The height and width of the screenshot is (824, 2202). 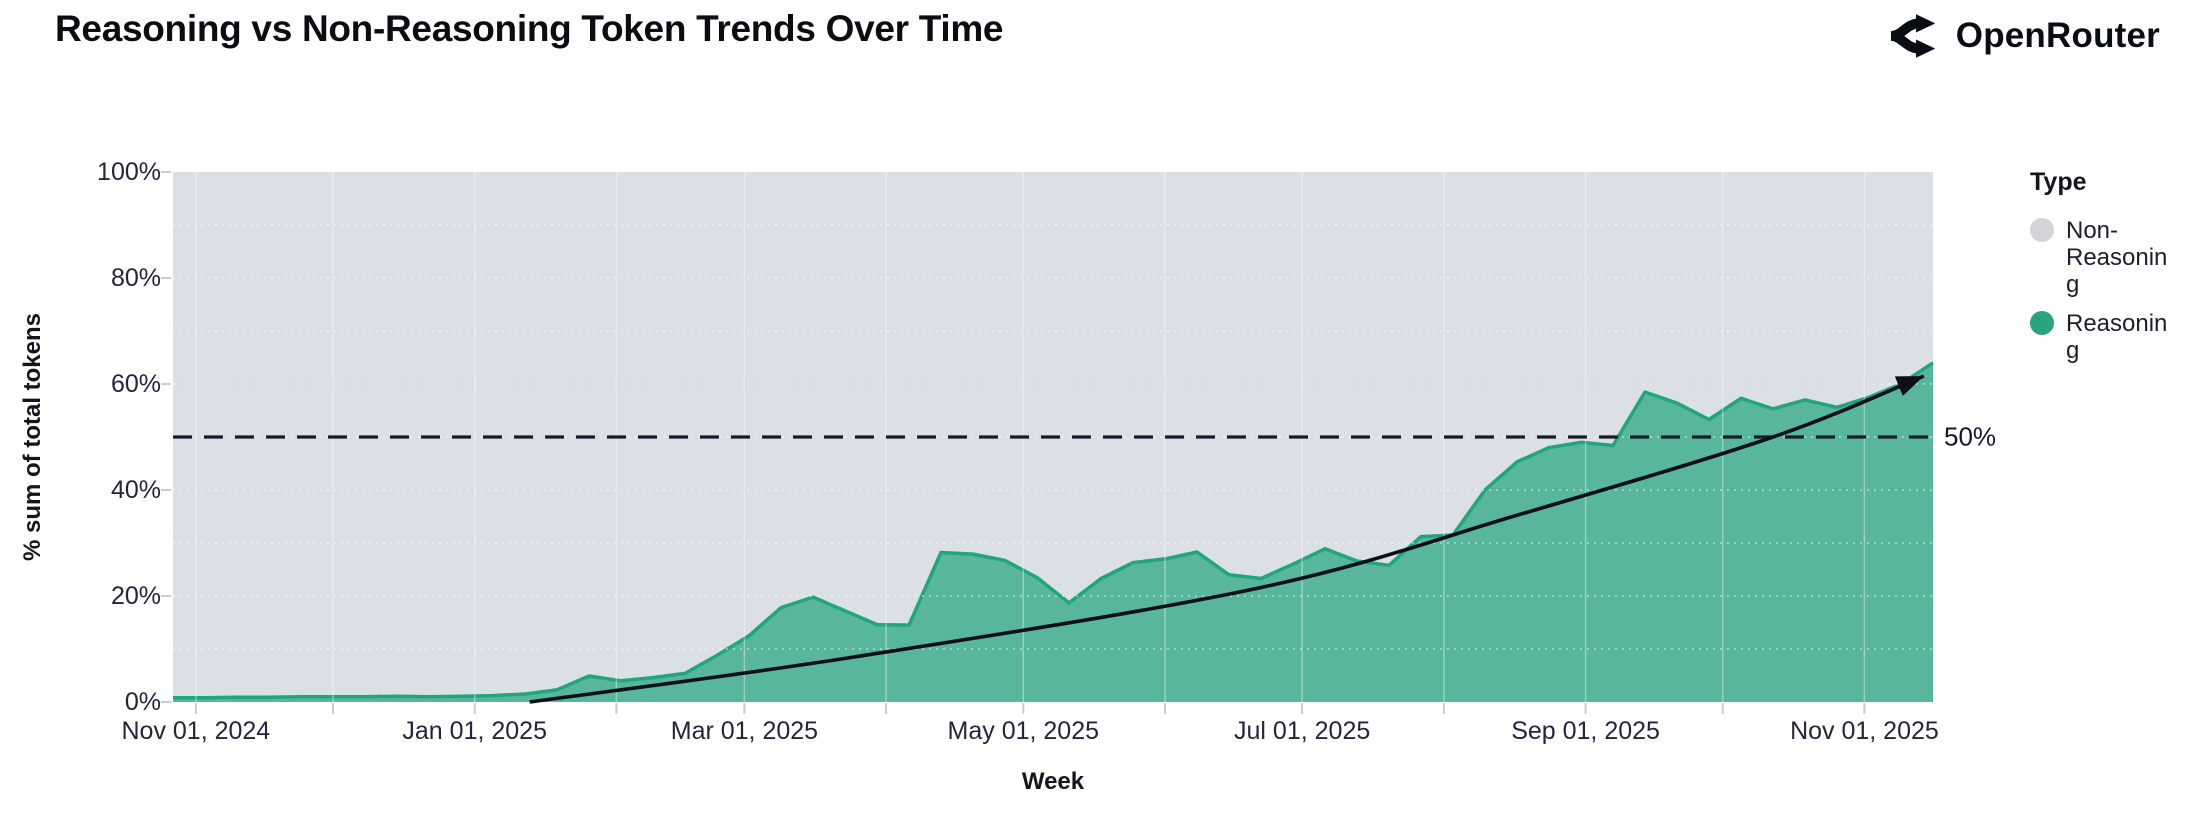 I want to click on trend-arrow-head, so click(x=1909, y=386).